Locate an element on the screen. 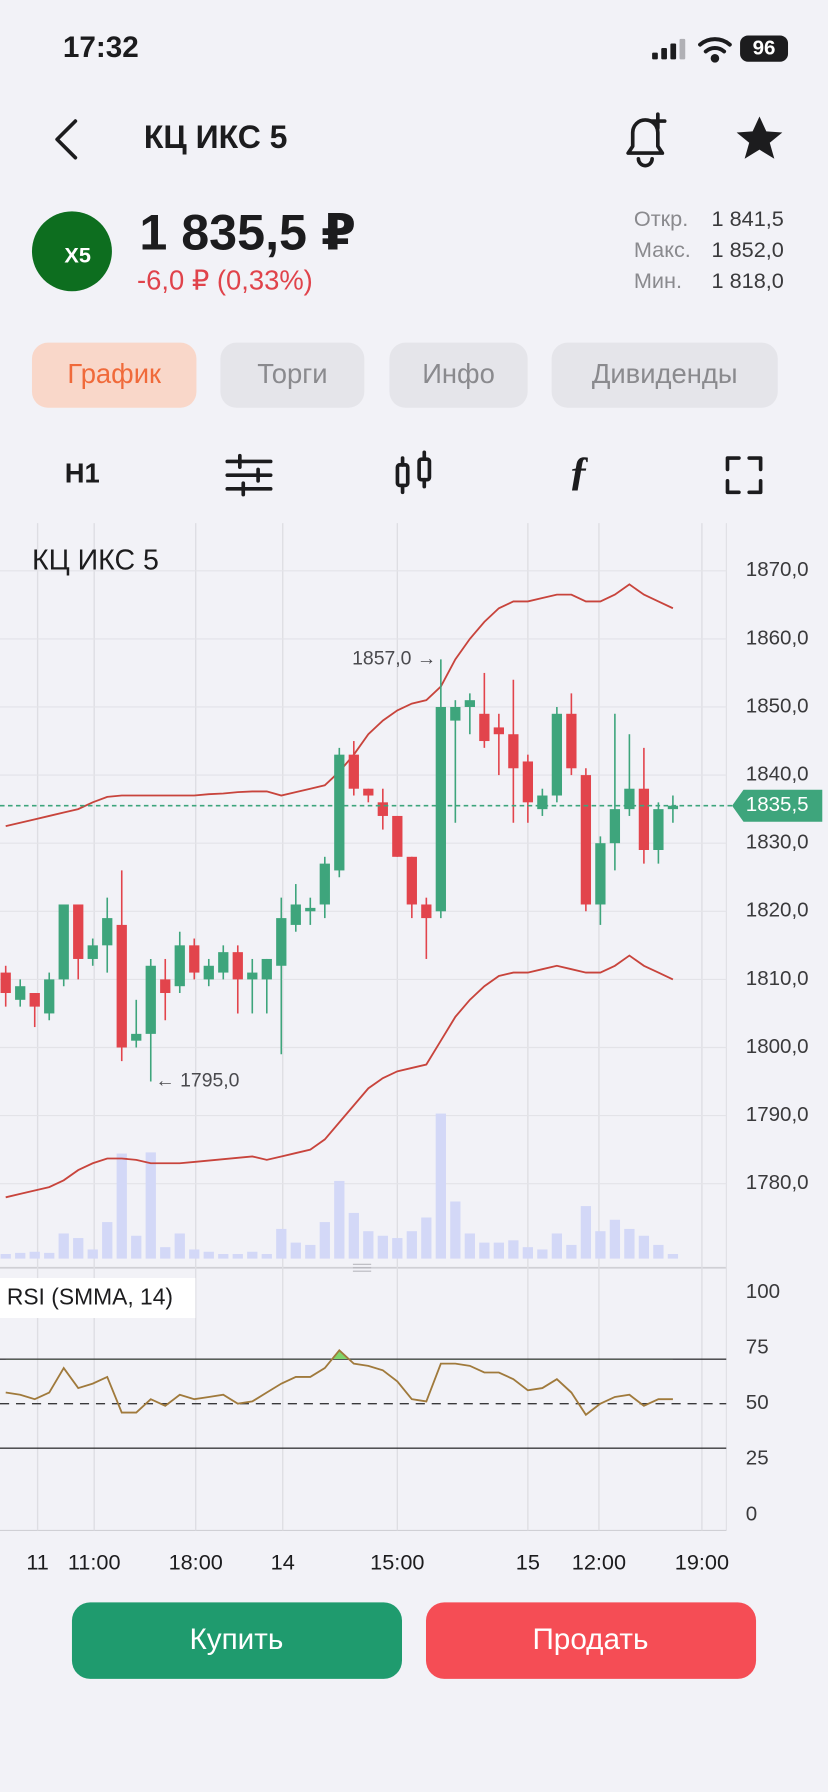 This screenshot has height=1792, width=828. x-tick-label: 19:00 is located at coordinates (702, 1561).